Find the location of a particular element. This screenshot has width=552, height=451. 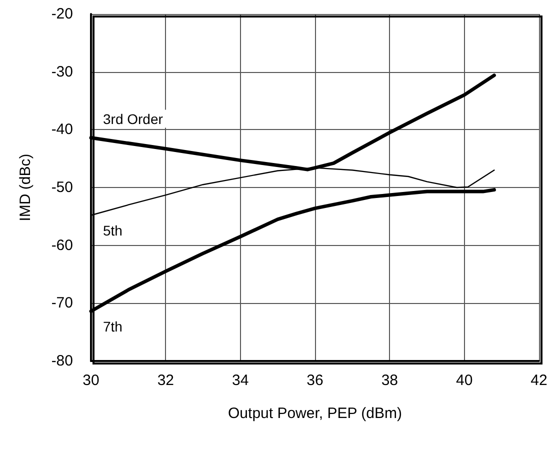

y-tick-label: -20 is located at coordinates (62, 14).